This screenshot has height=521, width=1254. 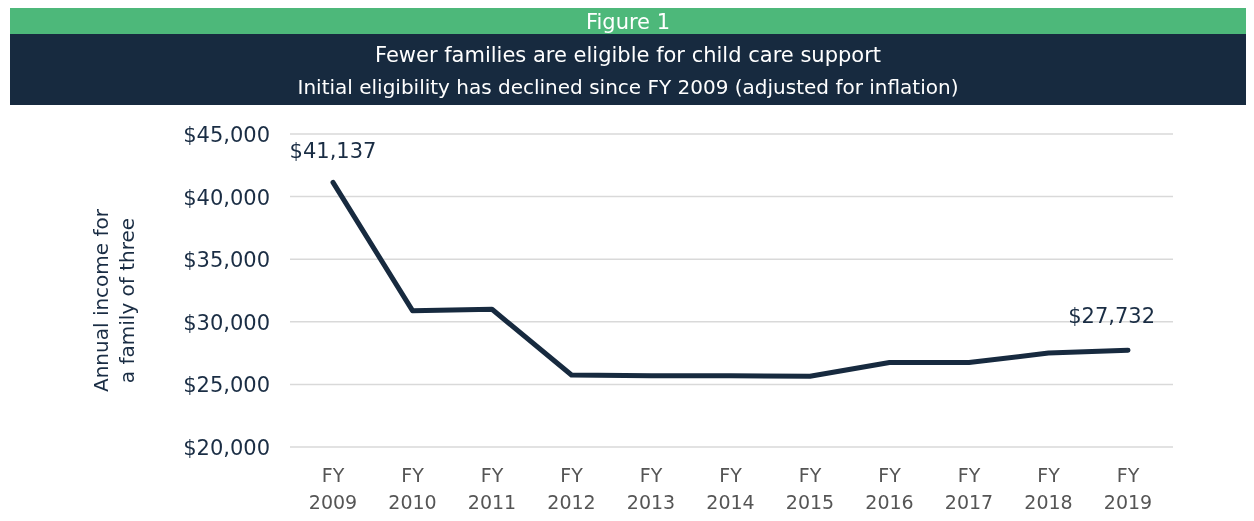 What do you see at coordinates (492, 488) in the screenshot?
I see `x-tick-label: FY 2011` at bounding box center [492, 488].